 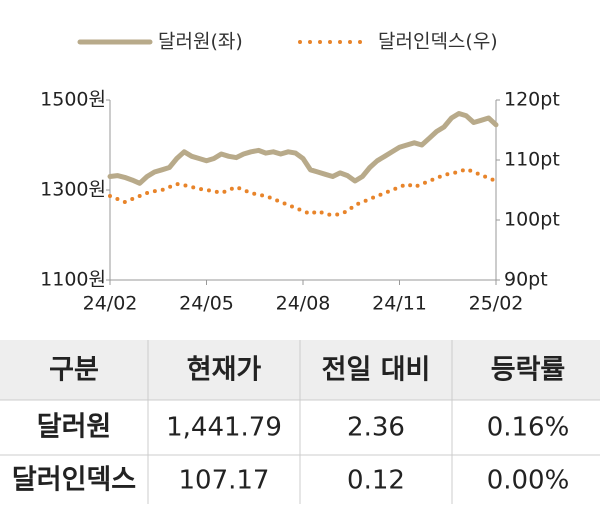 What do you see at coordinates (528, 428) in the screenshot?
I see `table-cell: 0.16%` at bounding box center [528, 428].